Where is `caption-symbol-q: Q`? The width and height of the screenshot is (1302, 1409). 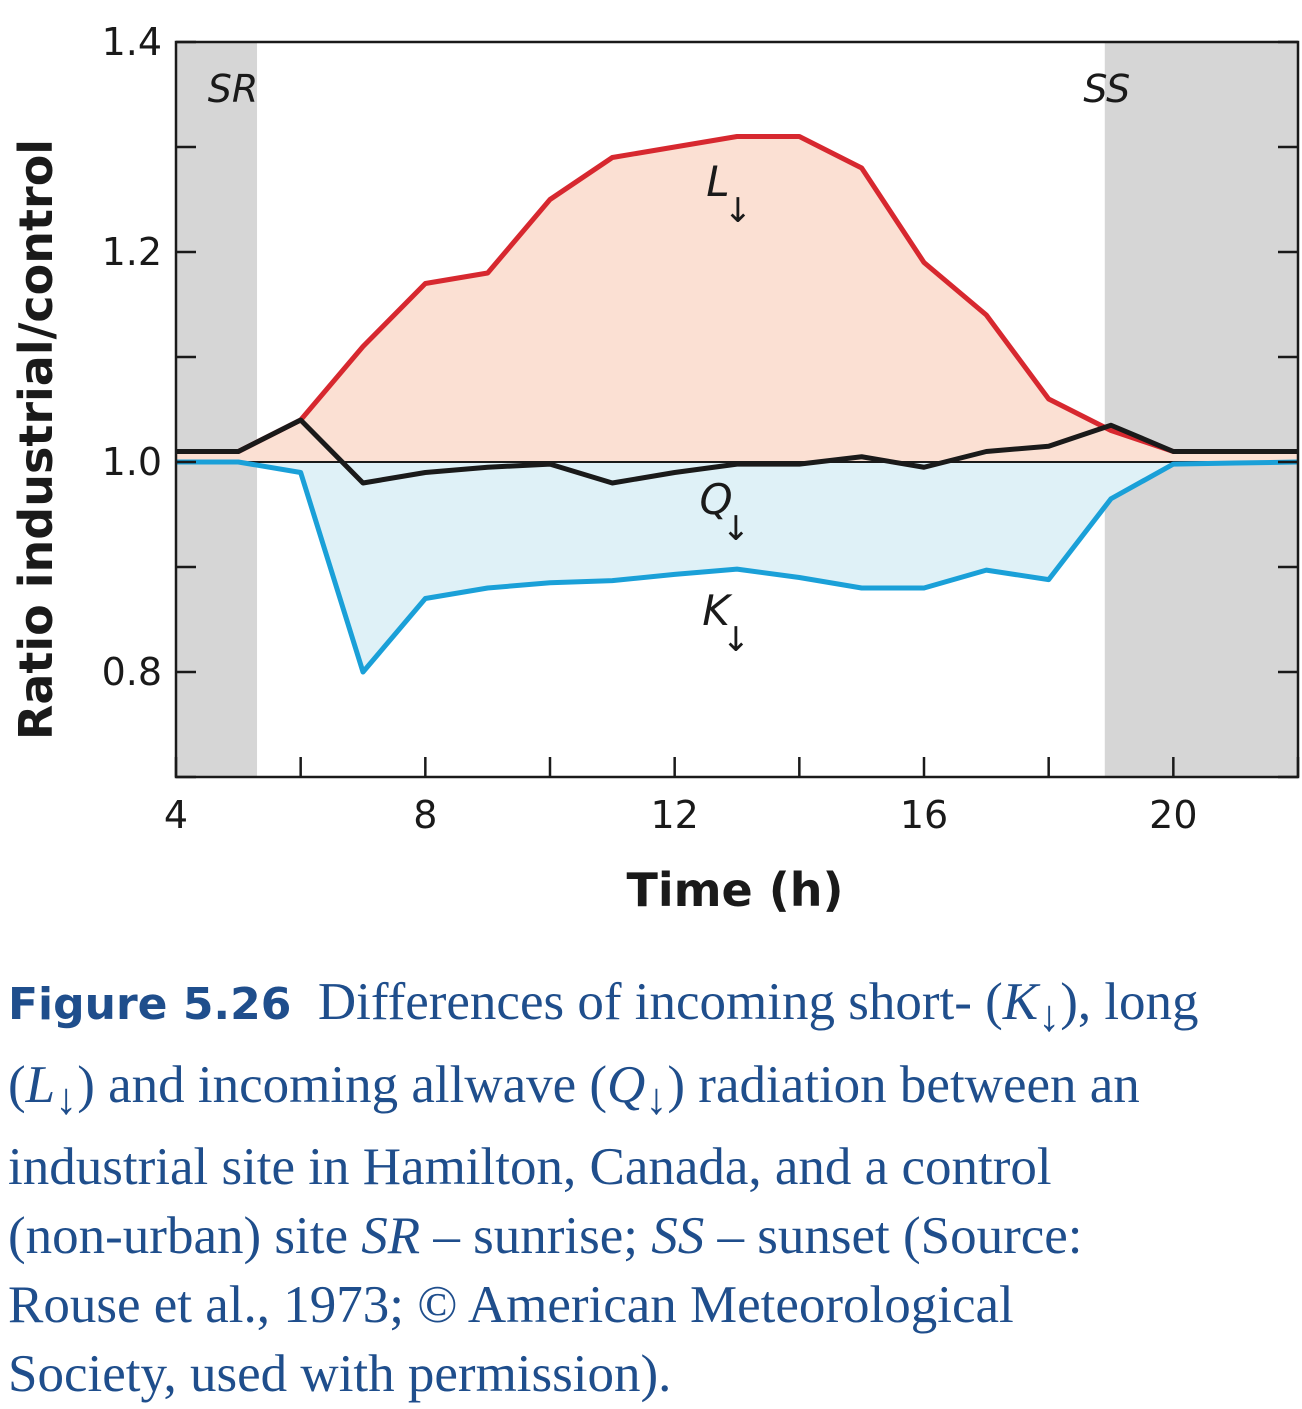
caption-symbol-q: Q is located at coordinates (626, 1084).